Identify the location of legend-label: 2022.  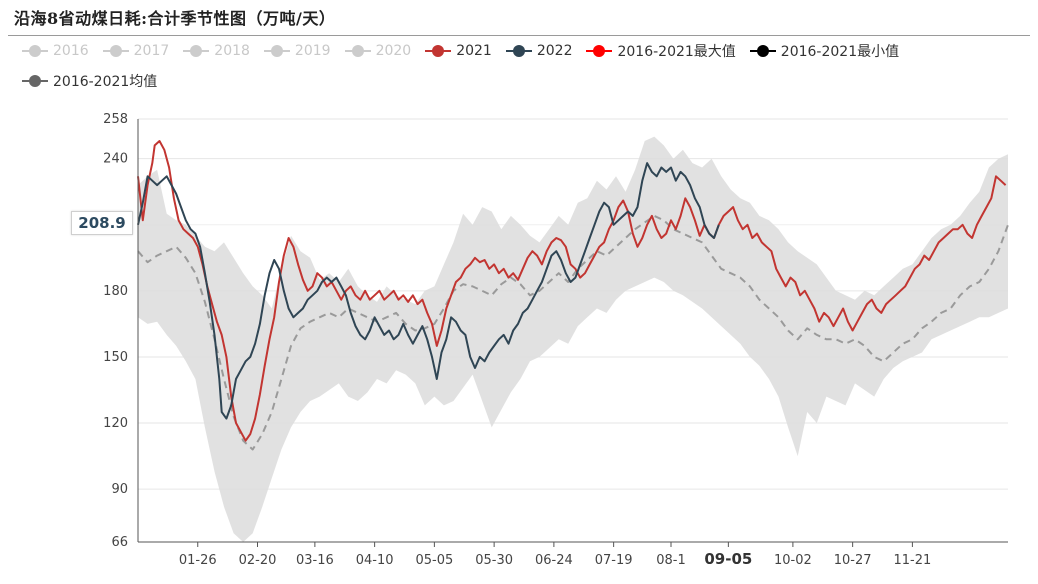
(554, 51).